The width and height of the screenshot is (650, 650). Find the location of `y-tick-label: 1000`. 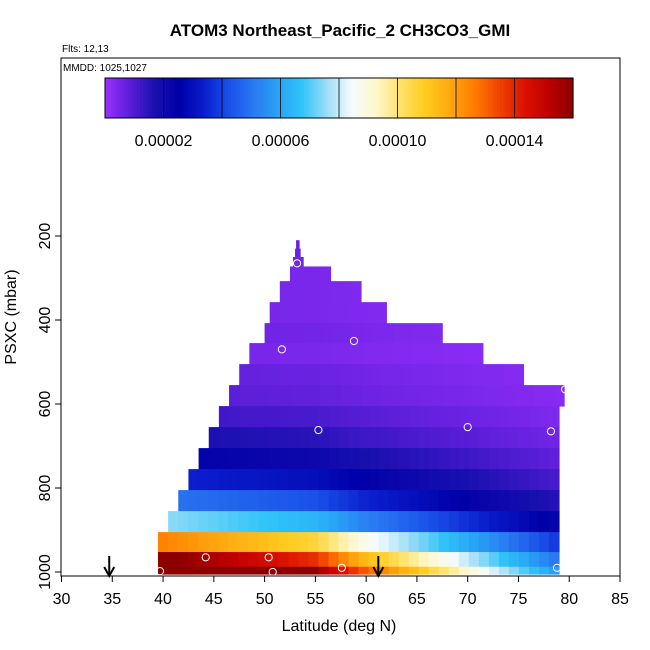

y-tick-label: 1000 is located at coordinates (45, 572).